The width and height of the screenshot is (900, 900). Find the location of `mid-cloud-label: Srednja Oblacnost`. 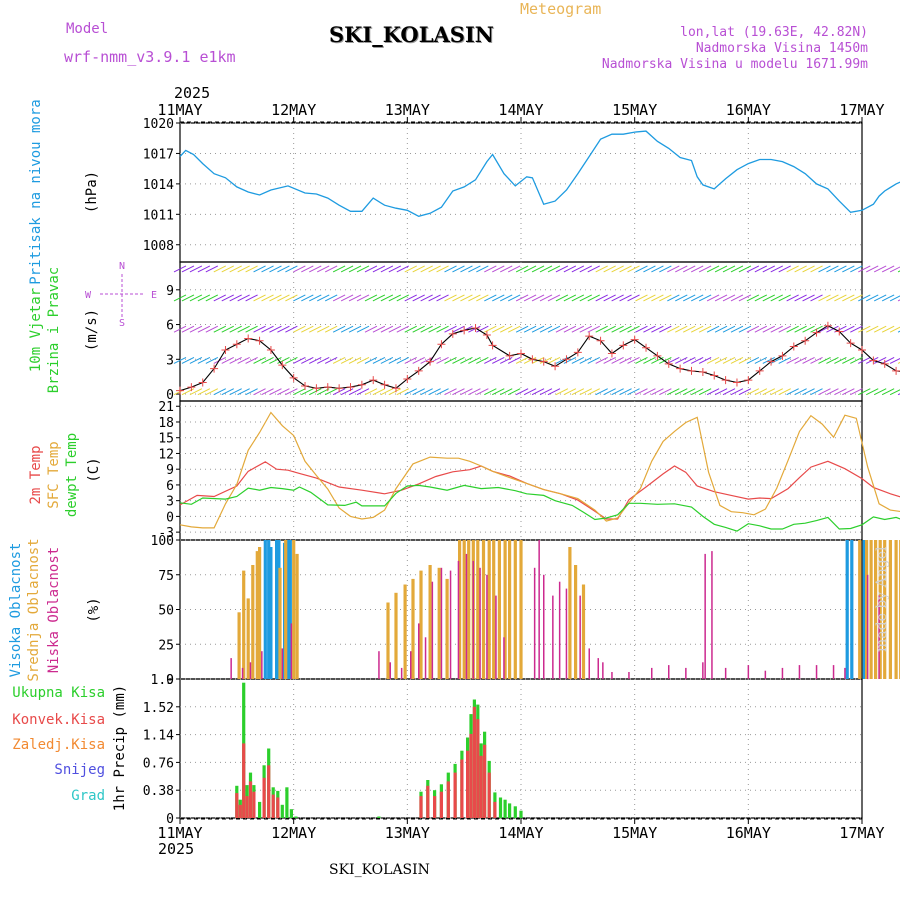

mid-cloud-label: Srednja Oblacnost is located at coordinates (34, 609).